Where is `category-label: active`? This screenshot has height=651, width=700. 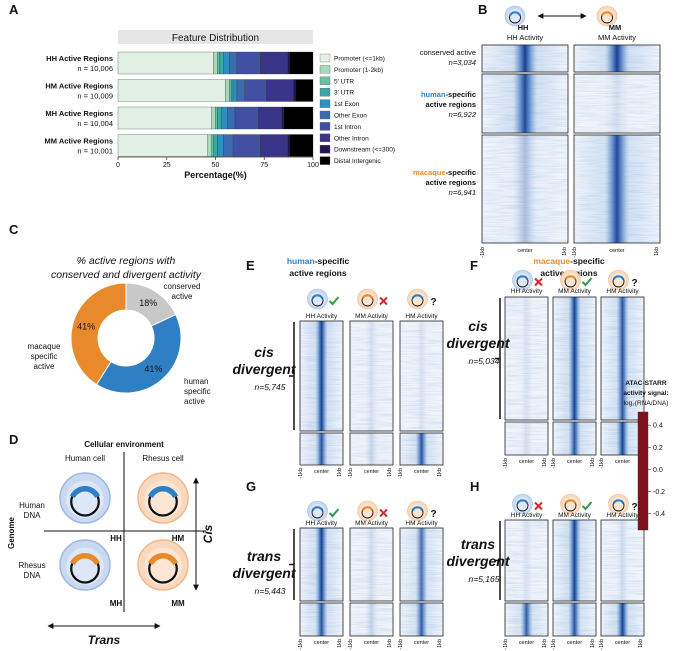
category-label: active is located at coordinates (44, 366).